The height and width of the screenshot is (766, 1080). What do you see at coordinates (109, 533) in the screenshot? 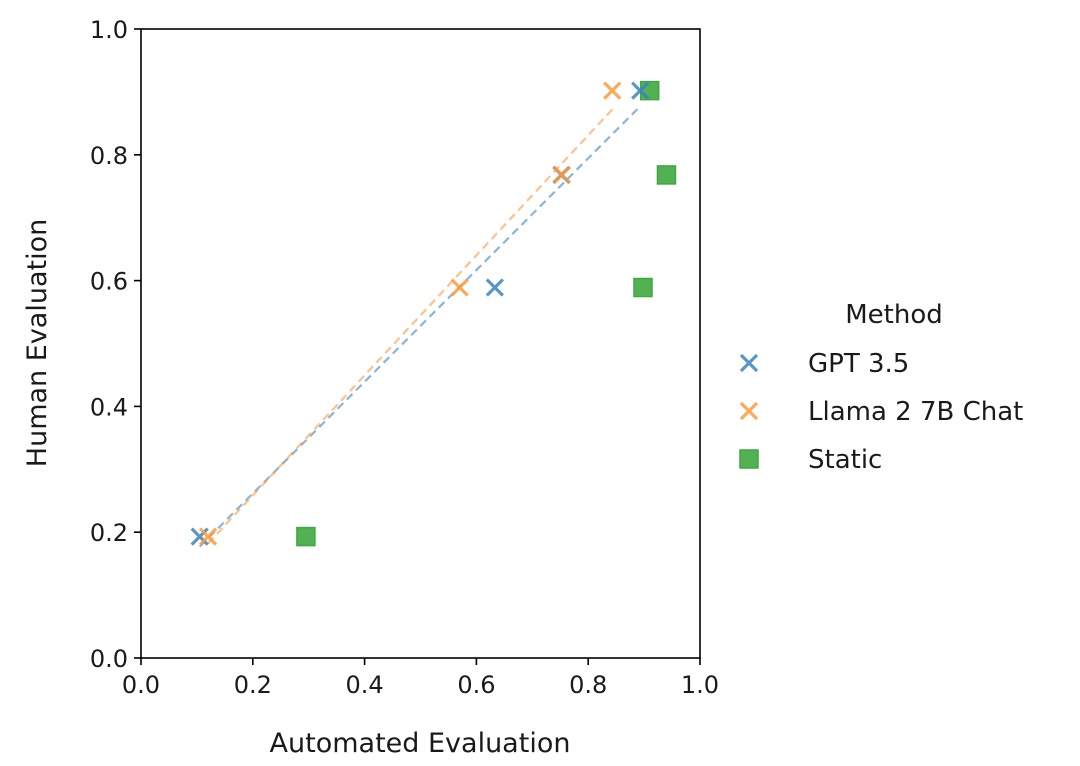
I see `y-tick-label: 0.2` at bounding box center [109, 533].